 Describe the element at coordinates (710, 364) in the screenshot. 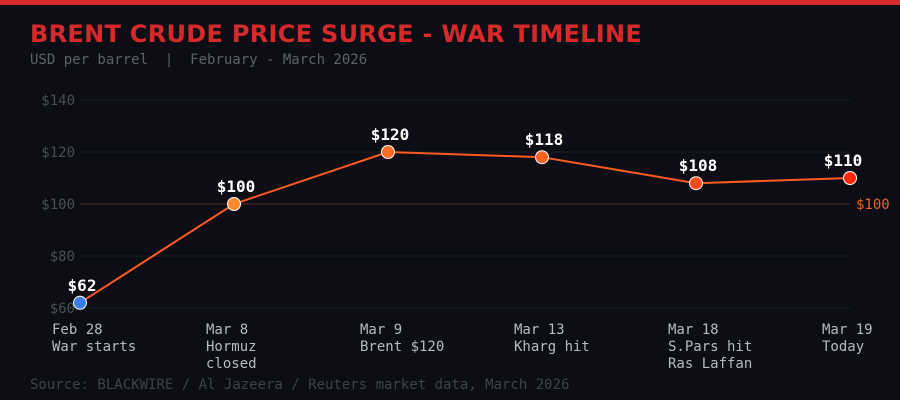

I see `x-tick-event: Ras Laffan` at that location.